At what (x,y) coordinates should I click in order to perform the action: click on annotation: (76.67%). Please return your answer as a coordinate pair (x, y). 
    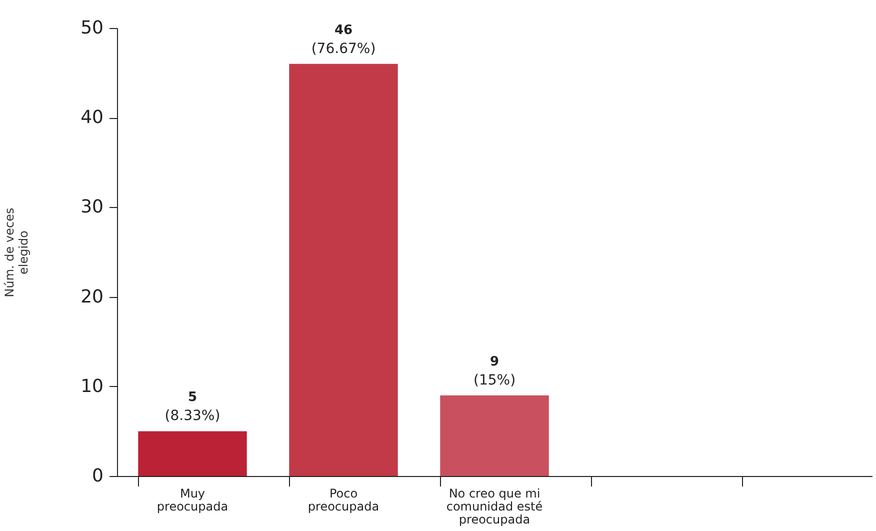
    Looking at the image, I should click on (343, 48).